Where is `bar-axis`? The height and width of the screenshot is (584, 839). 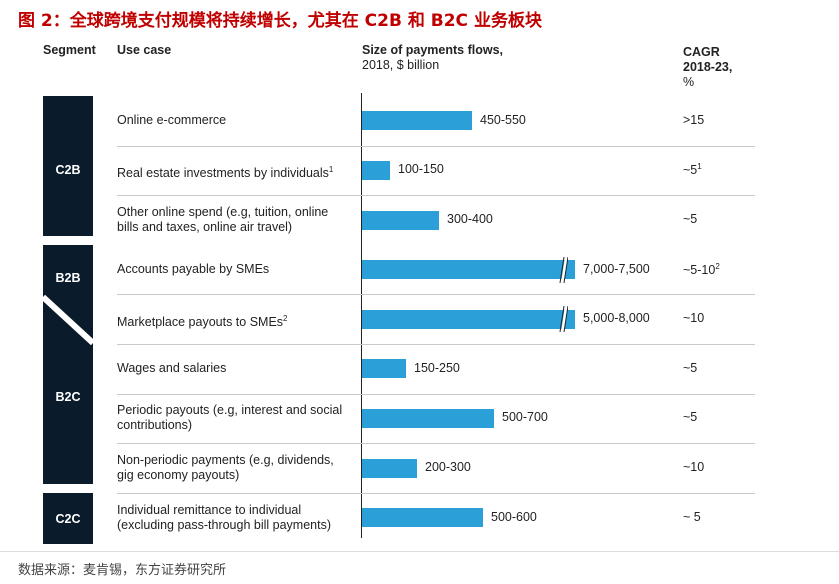
bar-axis is located at coordinates (361, 315).